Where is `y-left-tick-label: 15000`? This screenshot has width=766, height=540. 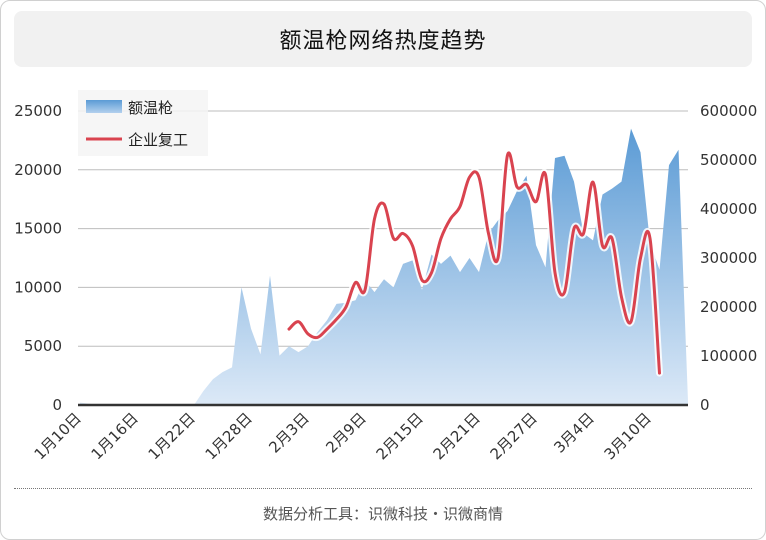
y-left-tick-label: 15000 is located at coordinates (38, 229).